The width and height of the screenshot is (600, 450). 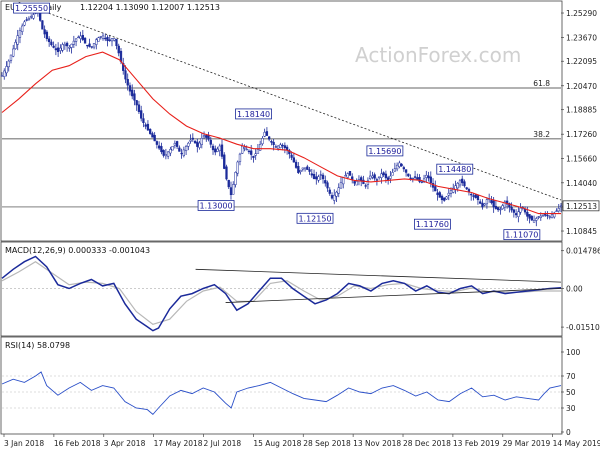 I want to click on fib-label-1: 38.2, so click(x=541, y=134).